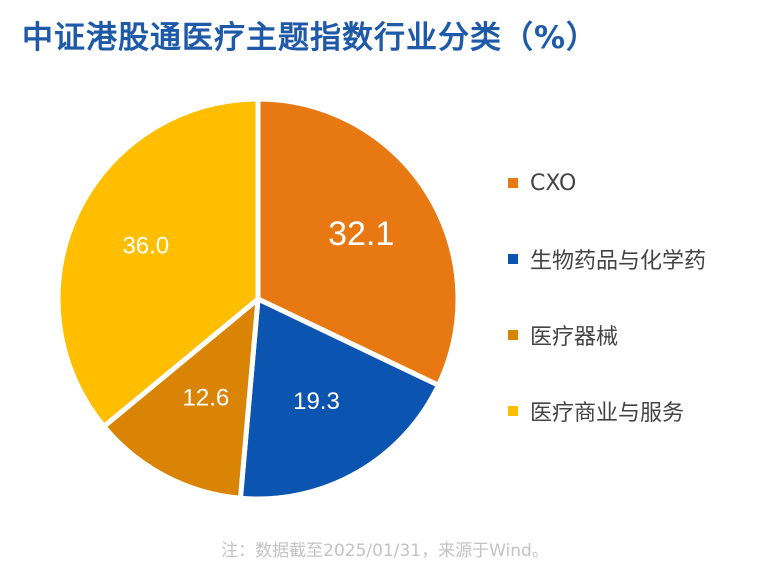 This screenshot has height=568, width=770. I want to click on pie-label-biopharma: 19.3, so click(316, 401).